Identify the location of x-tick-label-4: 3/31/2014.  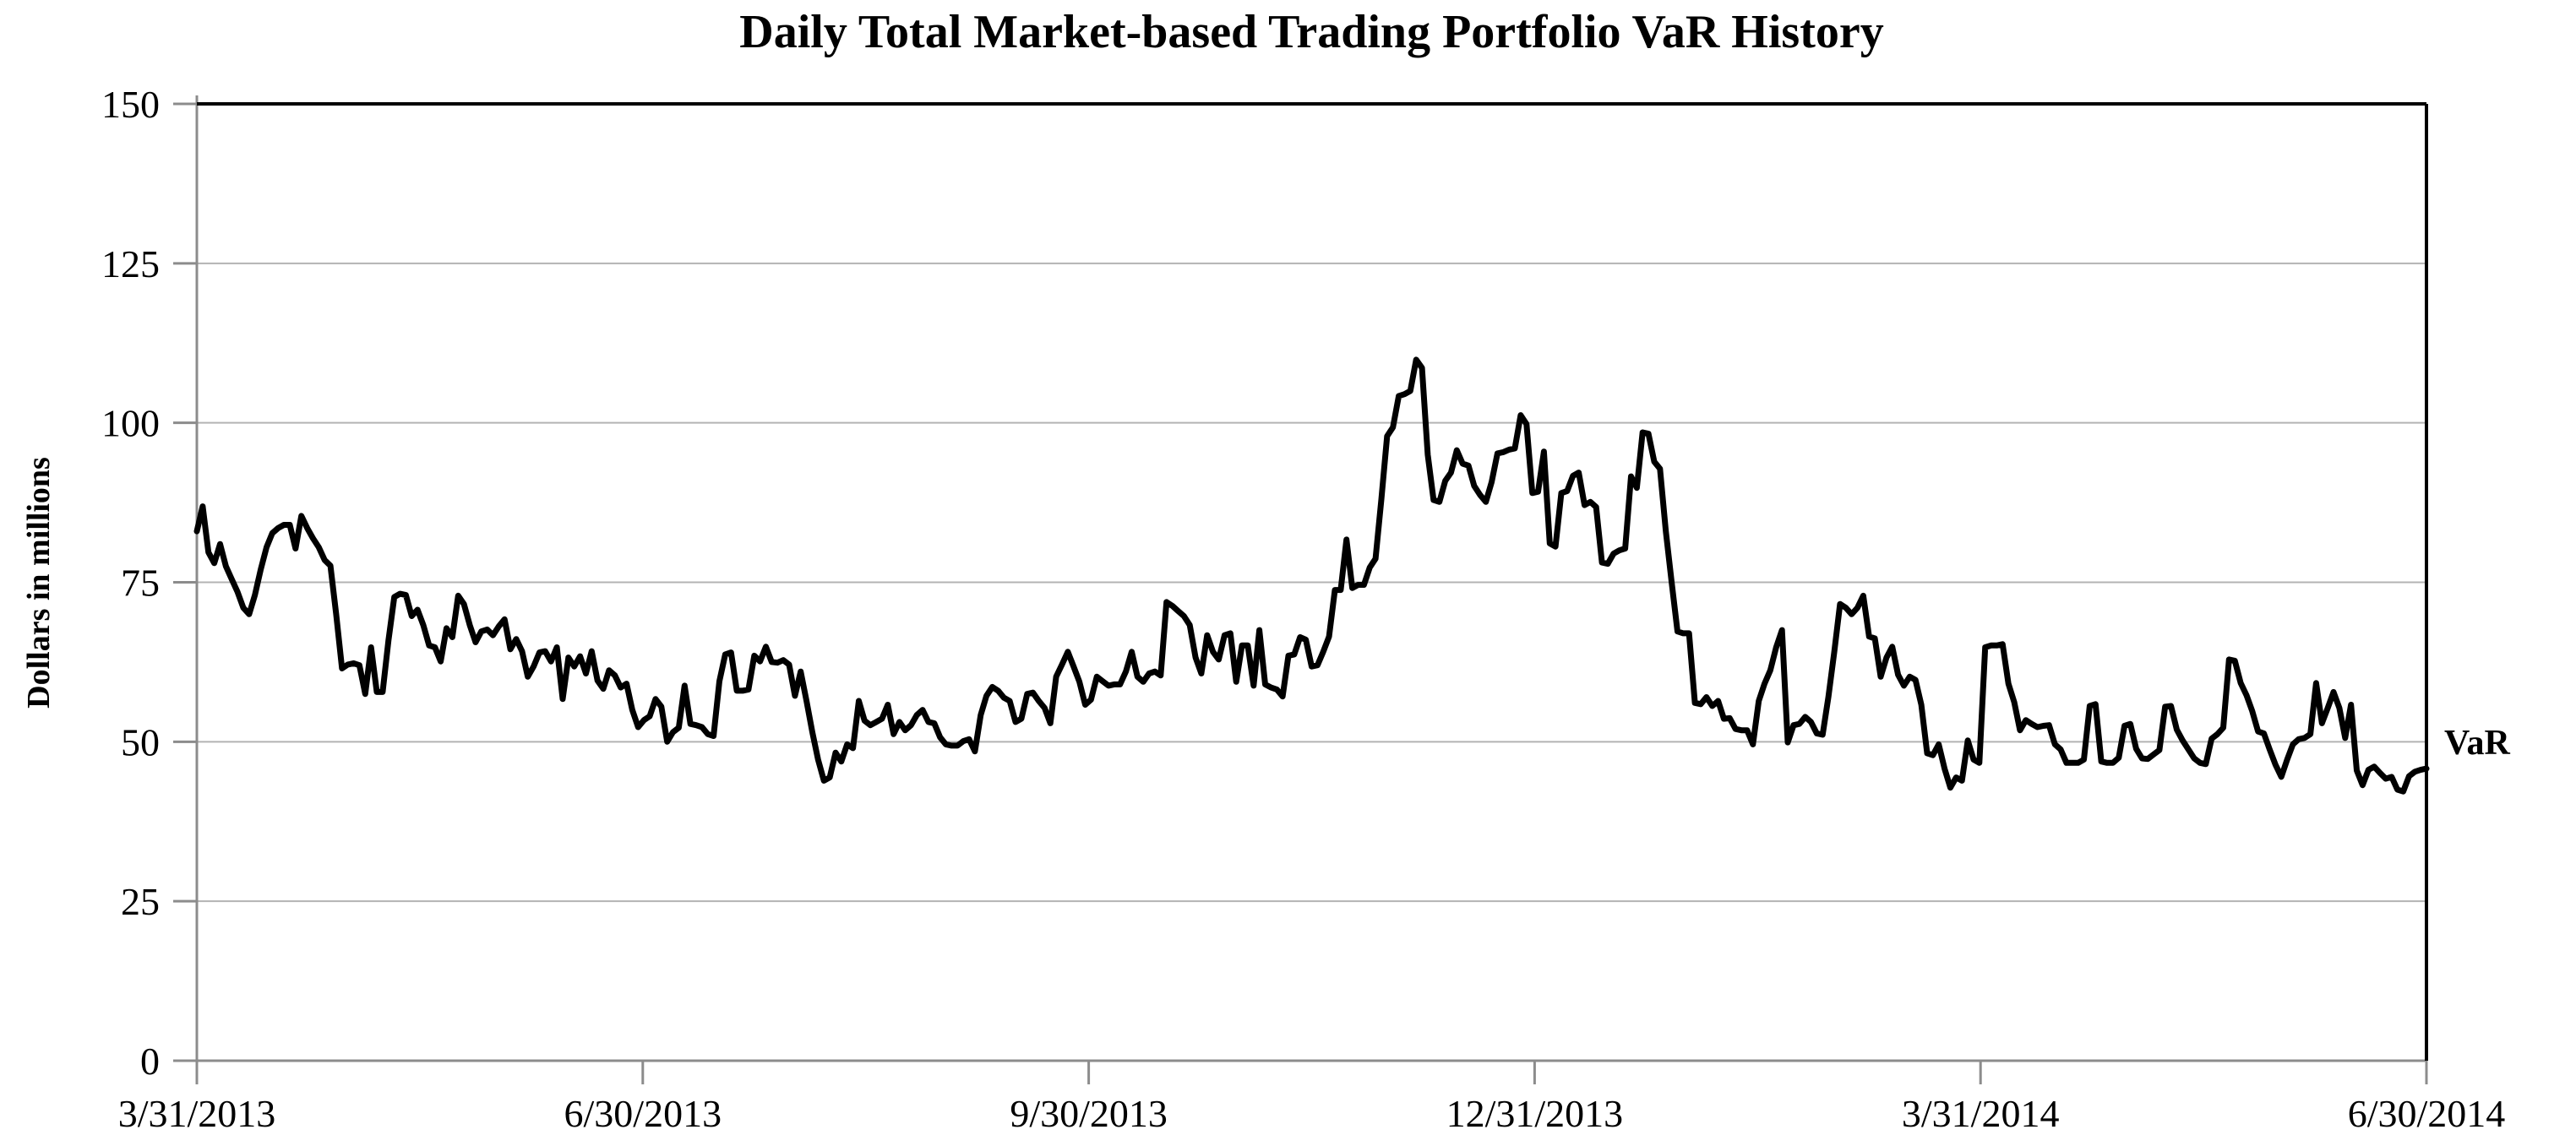
(1981, 1113).